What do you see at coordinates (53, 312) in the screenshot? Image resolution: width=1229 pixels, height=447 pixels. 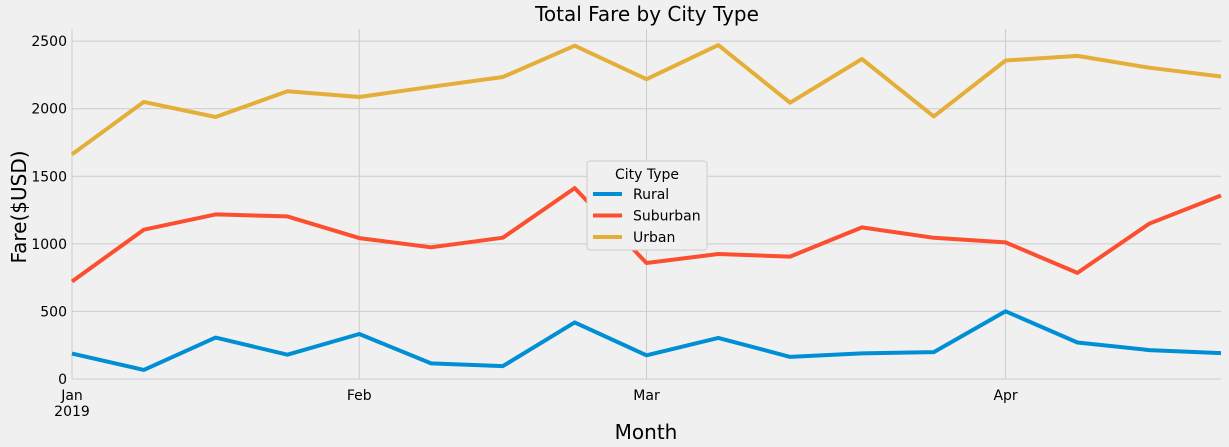 I see `y-tick-label: 500` at bounding box center [53, 312].